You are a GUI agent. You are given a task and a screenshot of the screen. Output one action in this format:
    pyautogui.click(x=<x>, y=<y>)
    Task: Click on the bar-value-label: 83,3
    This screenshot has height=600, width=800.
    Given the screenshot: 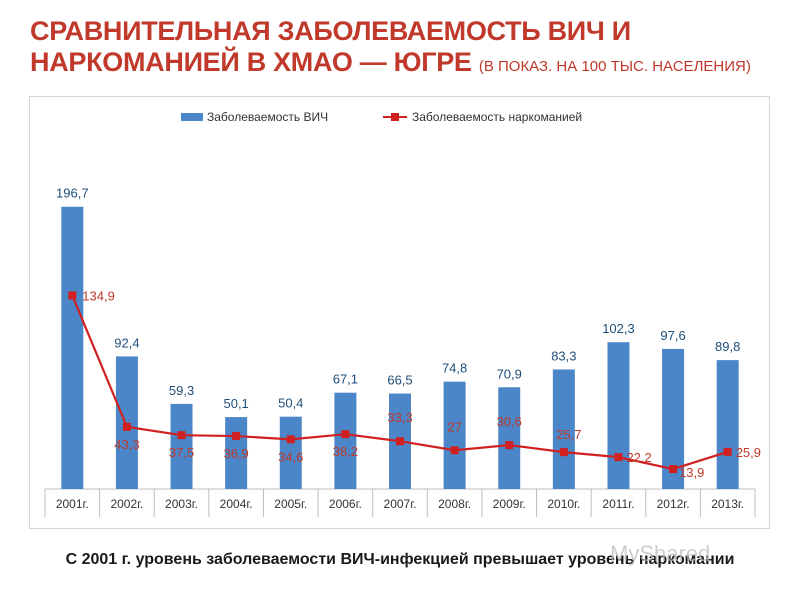 What is the action you would take?
    pyautogui.click(x=563, y=355)
    